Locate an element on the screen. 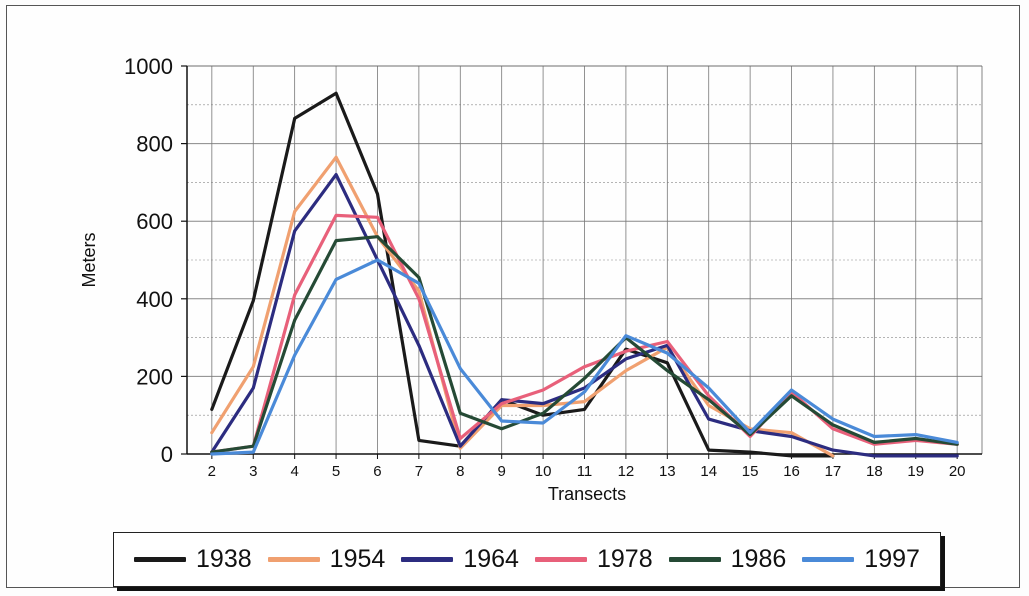 This screenshot has width=1029, height=596. x-tick-label: 2 is located at coordinates (212, 471).